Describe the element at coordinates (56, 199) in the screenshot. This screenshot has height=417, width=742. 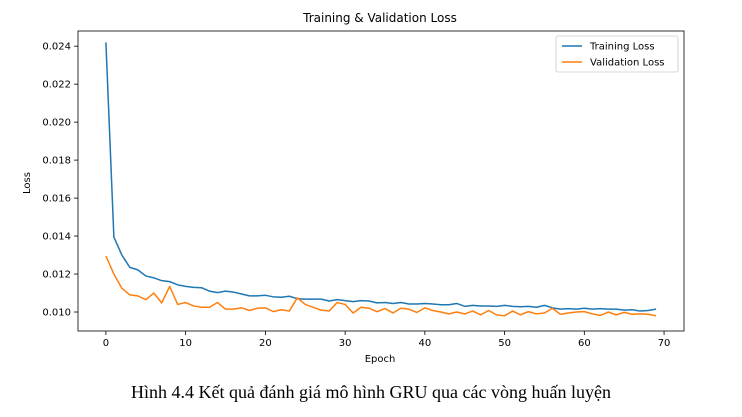
I see `y-tick-label: 0.016` at that location.